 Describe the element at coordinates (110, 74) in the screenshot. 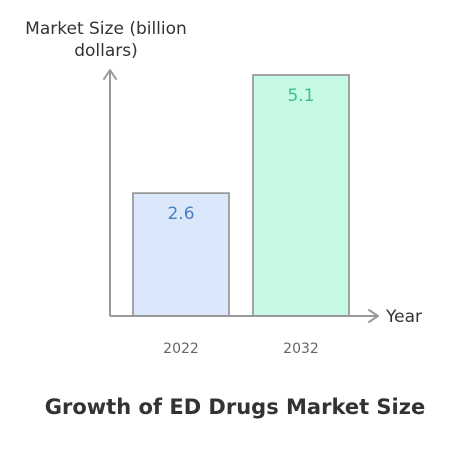

I see `y-axis-arrowhead` at that location.